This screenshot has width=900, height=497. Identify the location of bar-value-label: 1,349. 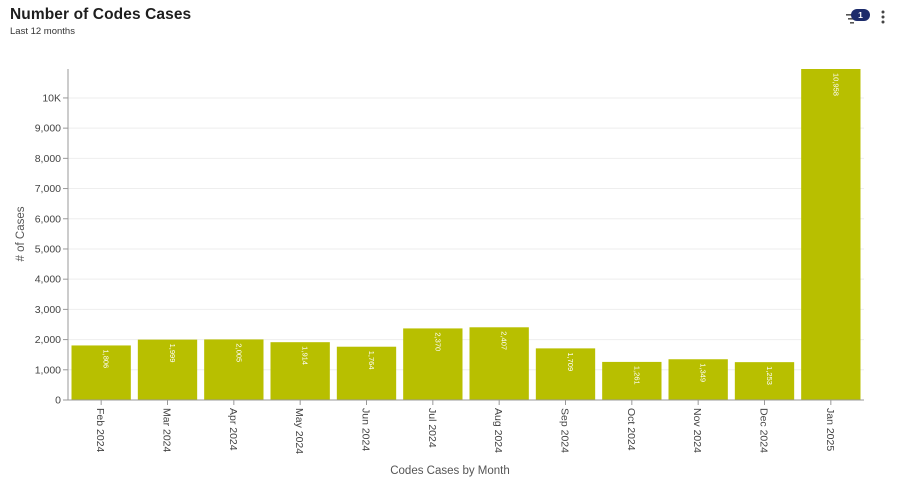
(703, 372).